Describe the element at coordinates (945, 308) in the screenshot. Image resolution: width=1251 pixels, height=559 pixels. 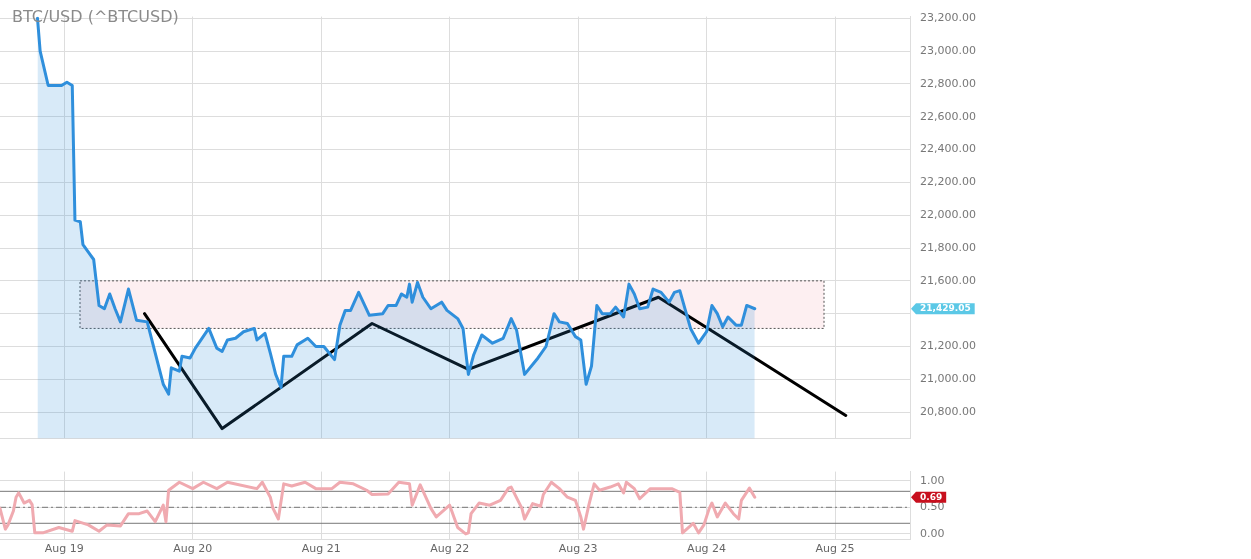
I see `text: 21,429.05` at that location.